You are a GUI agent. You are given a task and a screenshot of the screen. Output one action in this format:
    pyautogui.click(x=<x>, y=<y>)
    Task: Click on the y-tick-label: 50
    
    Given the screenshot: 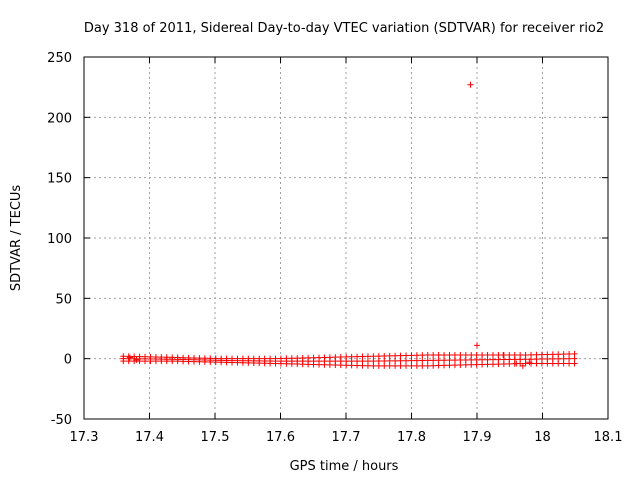 What is the action you would take?
    pyautogui.click(x=63, y=299)
    